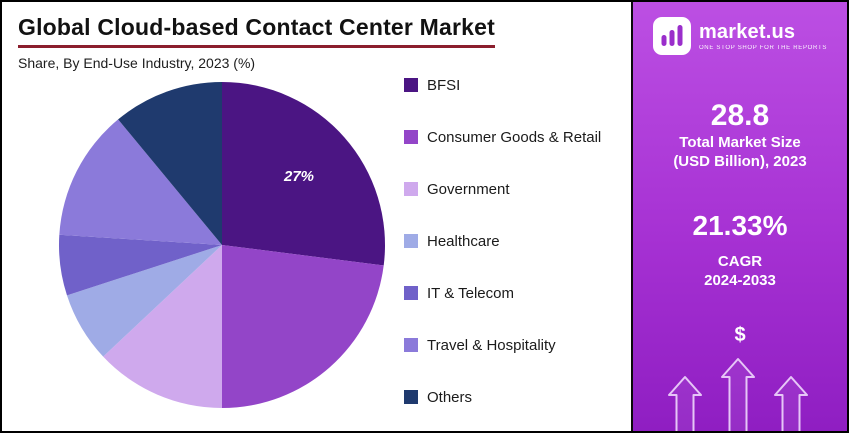  What do you see at coordinates (763, 47) in the screenshot?
I see `brand-tagline: ONE STOP SHOP FOR THE REPORTS` at bounding box center [763, 47].